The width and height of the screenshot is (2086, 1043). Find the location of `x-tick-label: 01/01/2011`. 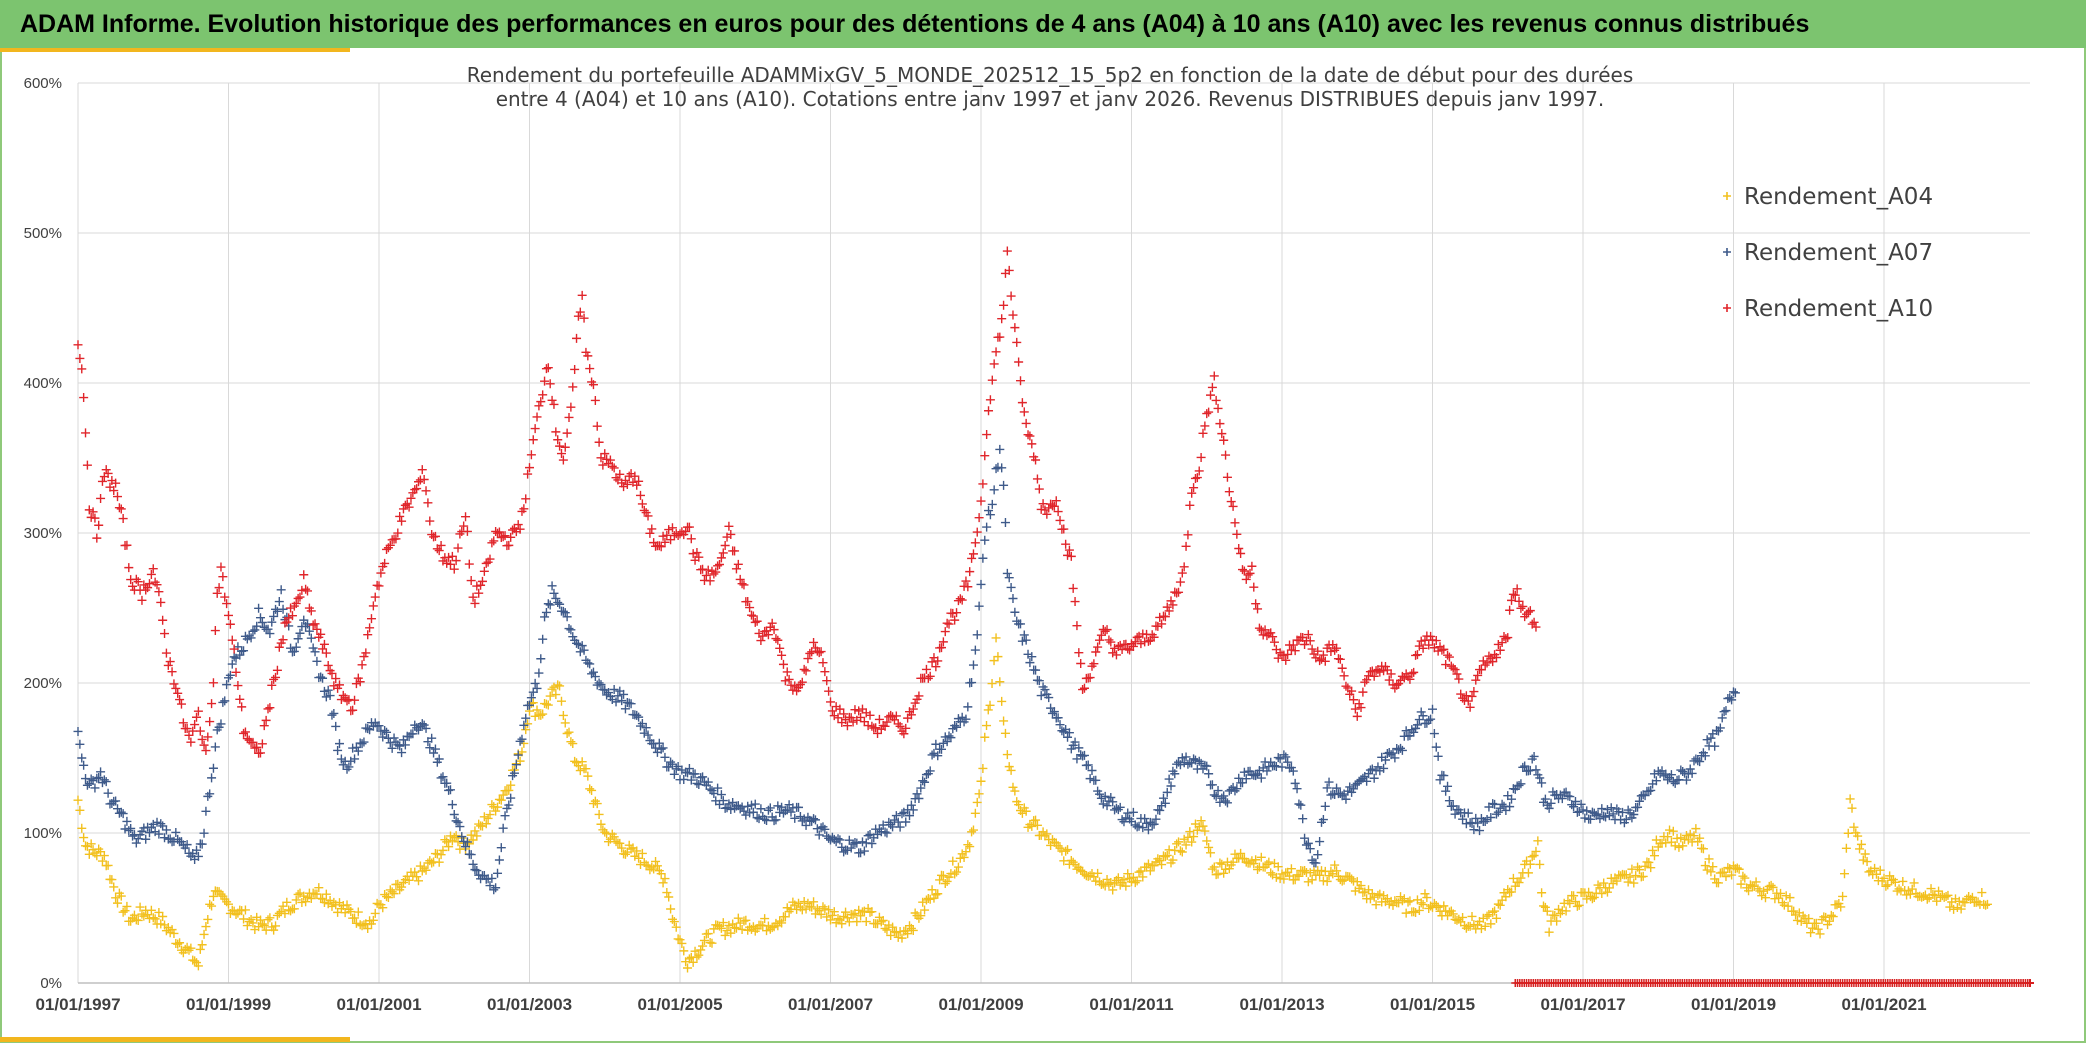

x-tick-label: 01/01/2011 is located at coordinates (1131, 1004).